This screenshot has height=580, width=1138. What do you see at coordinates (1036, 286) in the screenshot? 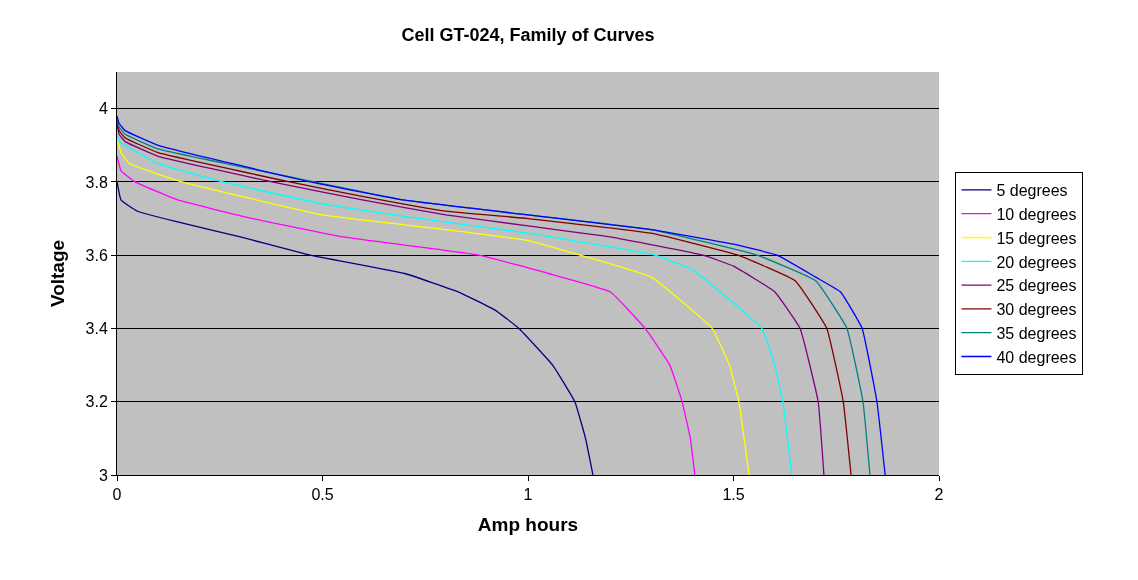
I see `legend-label: 25 degrees` at bounding box center [1036, 286].